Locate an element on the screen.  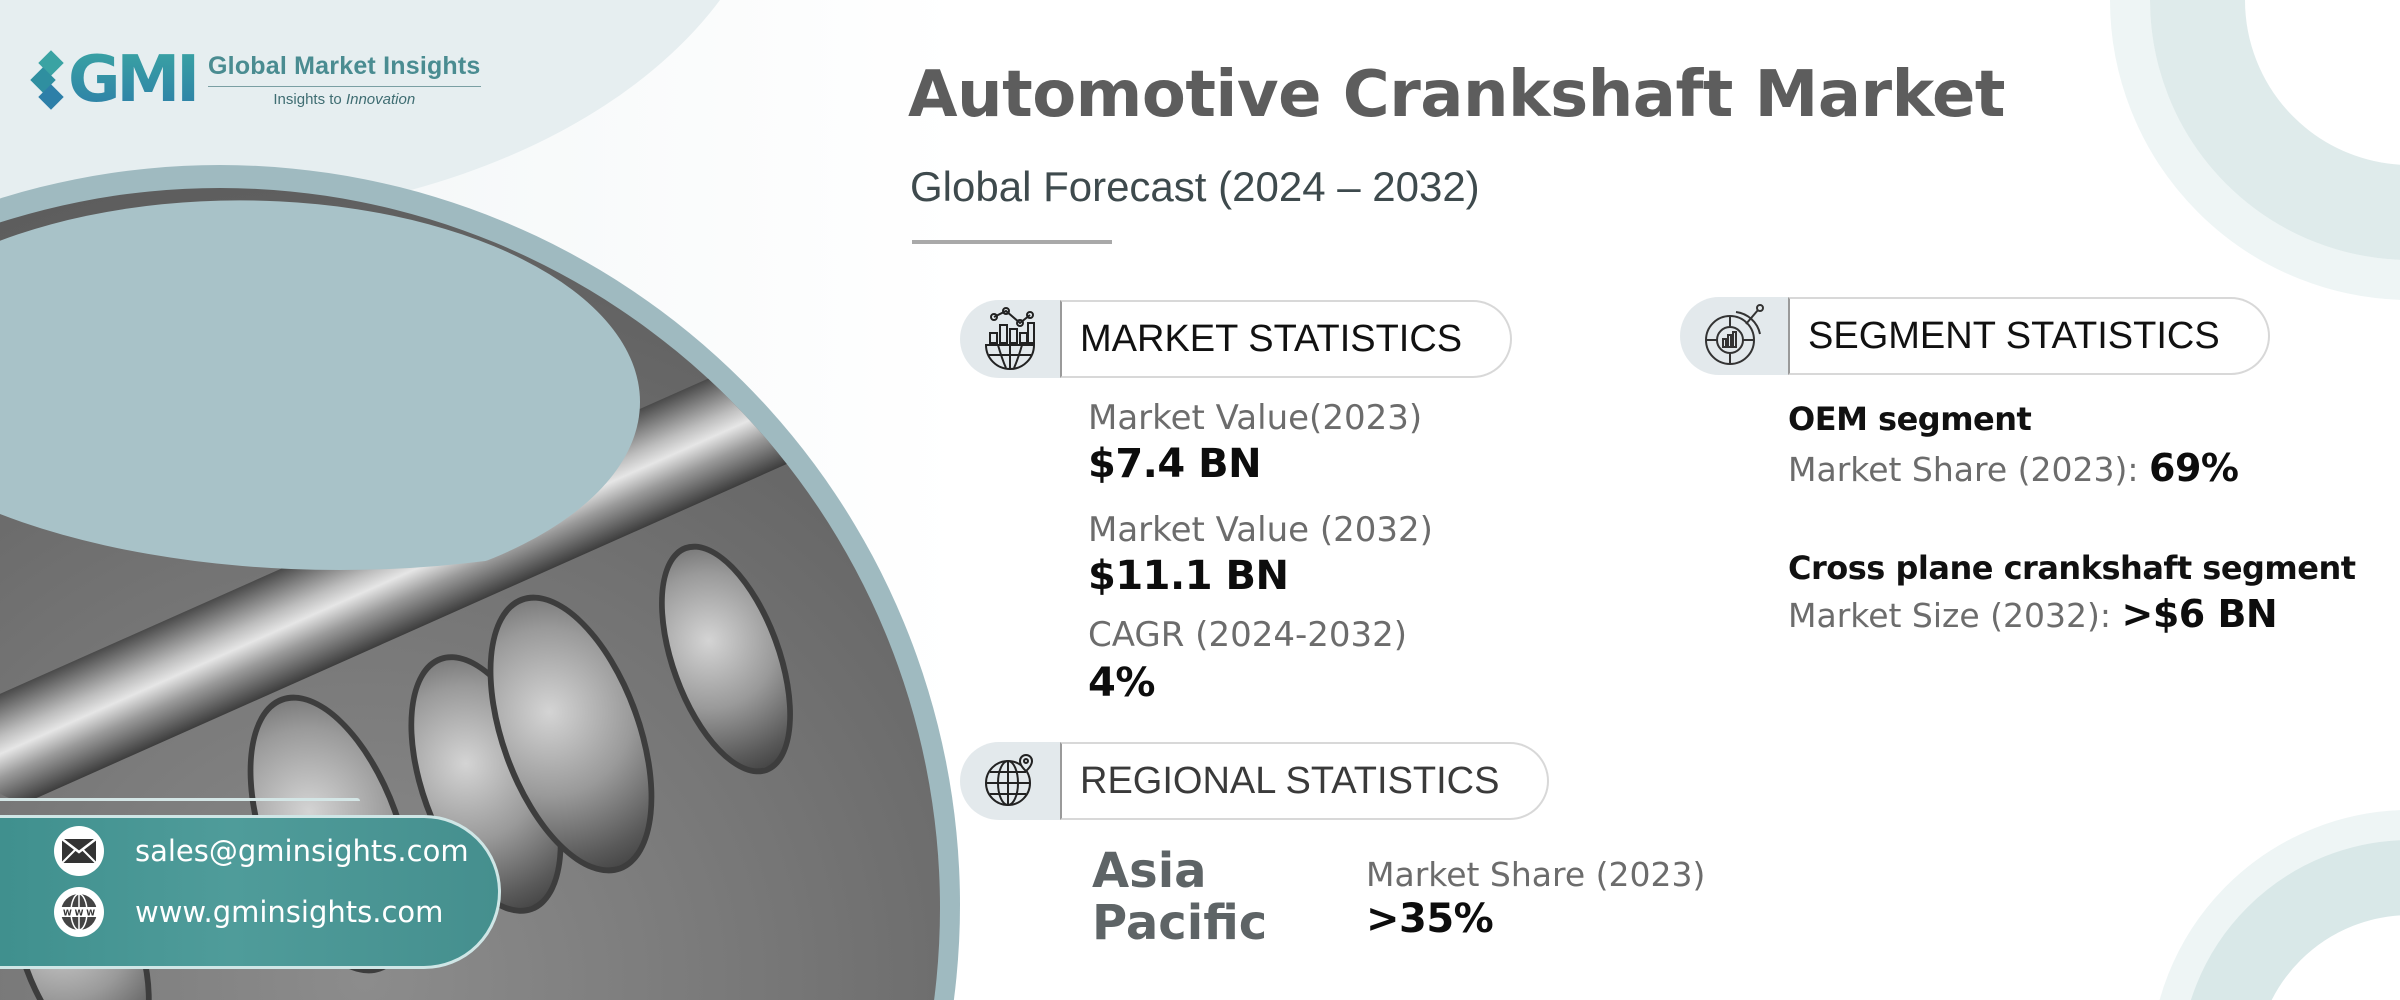
market-statistics-heading: MARKET STATISTICS is located at coordinates (1286, 339).